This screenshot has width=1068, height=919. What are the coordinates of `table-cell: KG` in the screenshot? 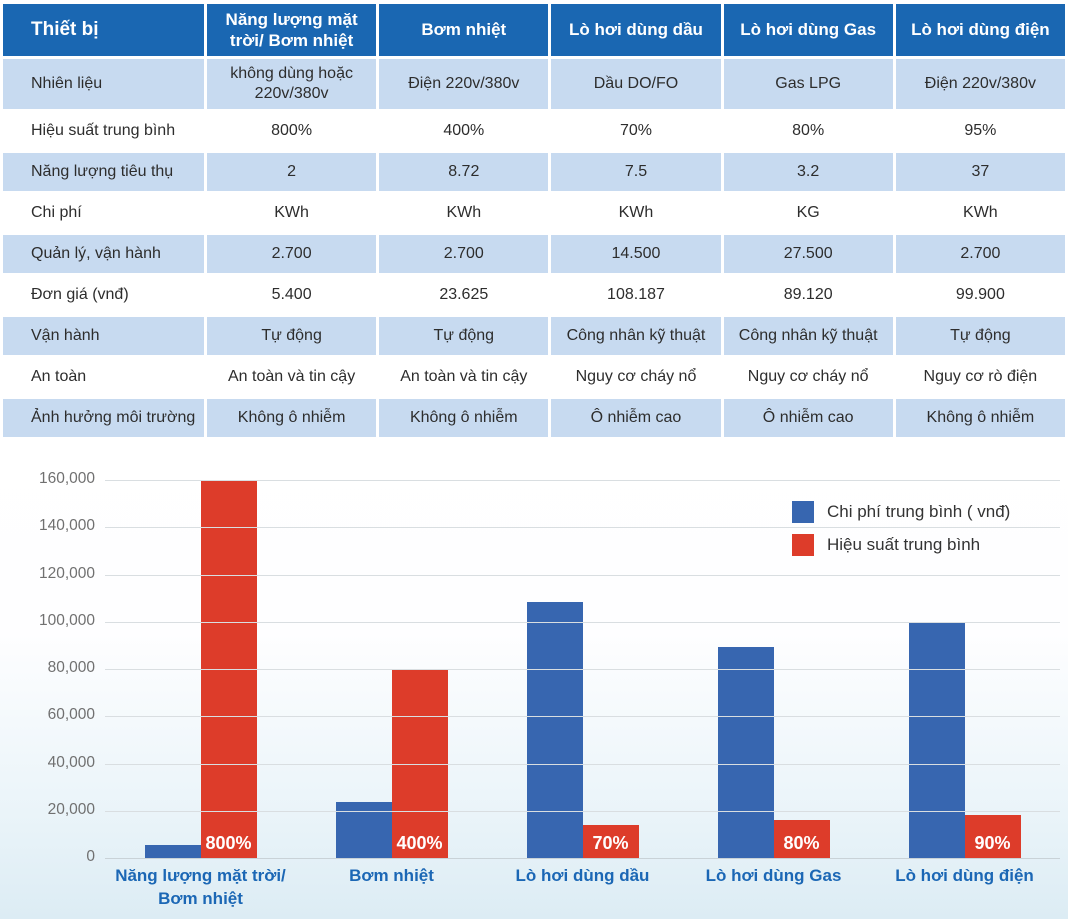 It's located at (808, 212).